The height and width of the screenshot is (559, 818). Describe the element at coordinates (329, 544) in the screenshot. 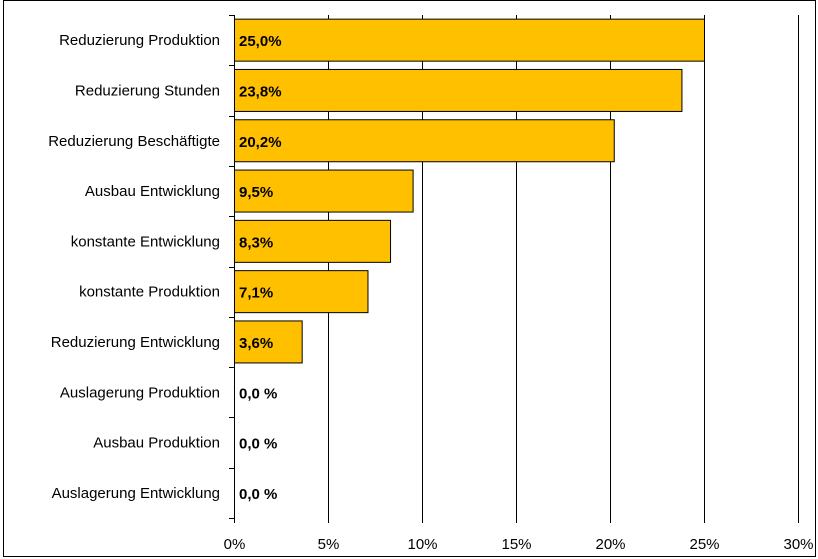

I see `x-tick-label: 5%` at that location.